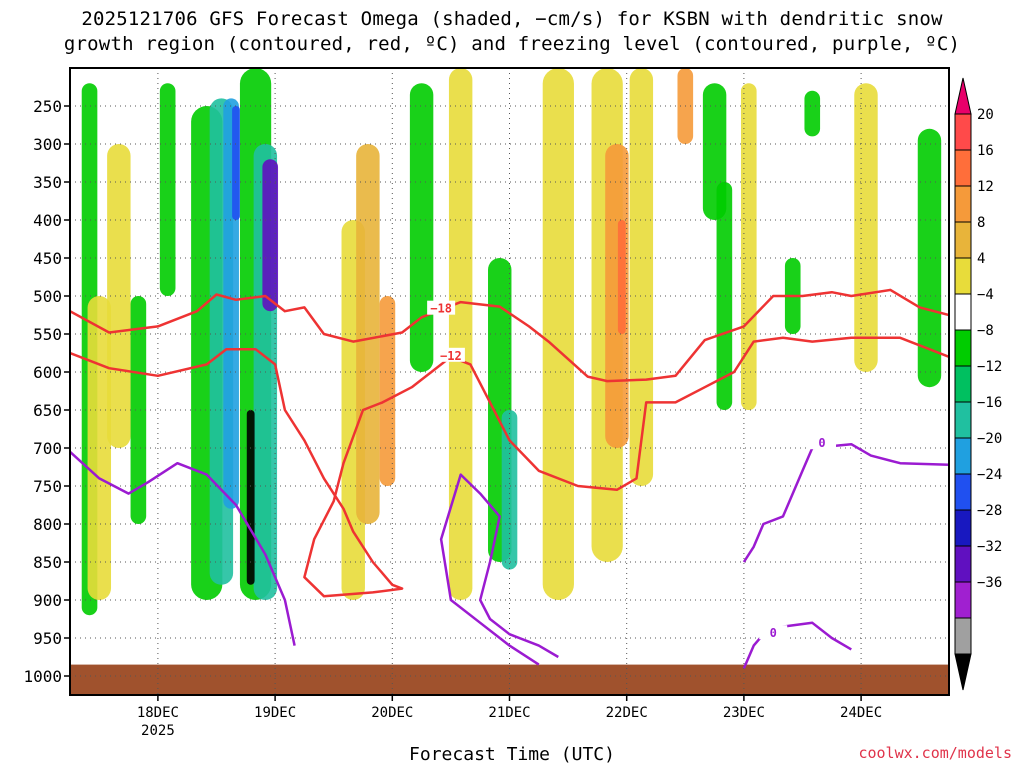 This screenshot has height=768, width=1024. I want to click on ytick-label-600: 600, so click(47, 372).